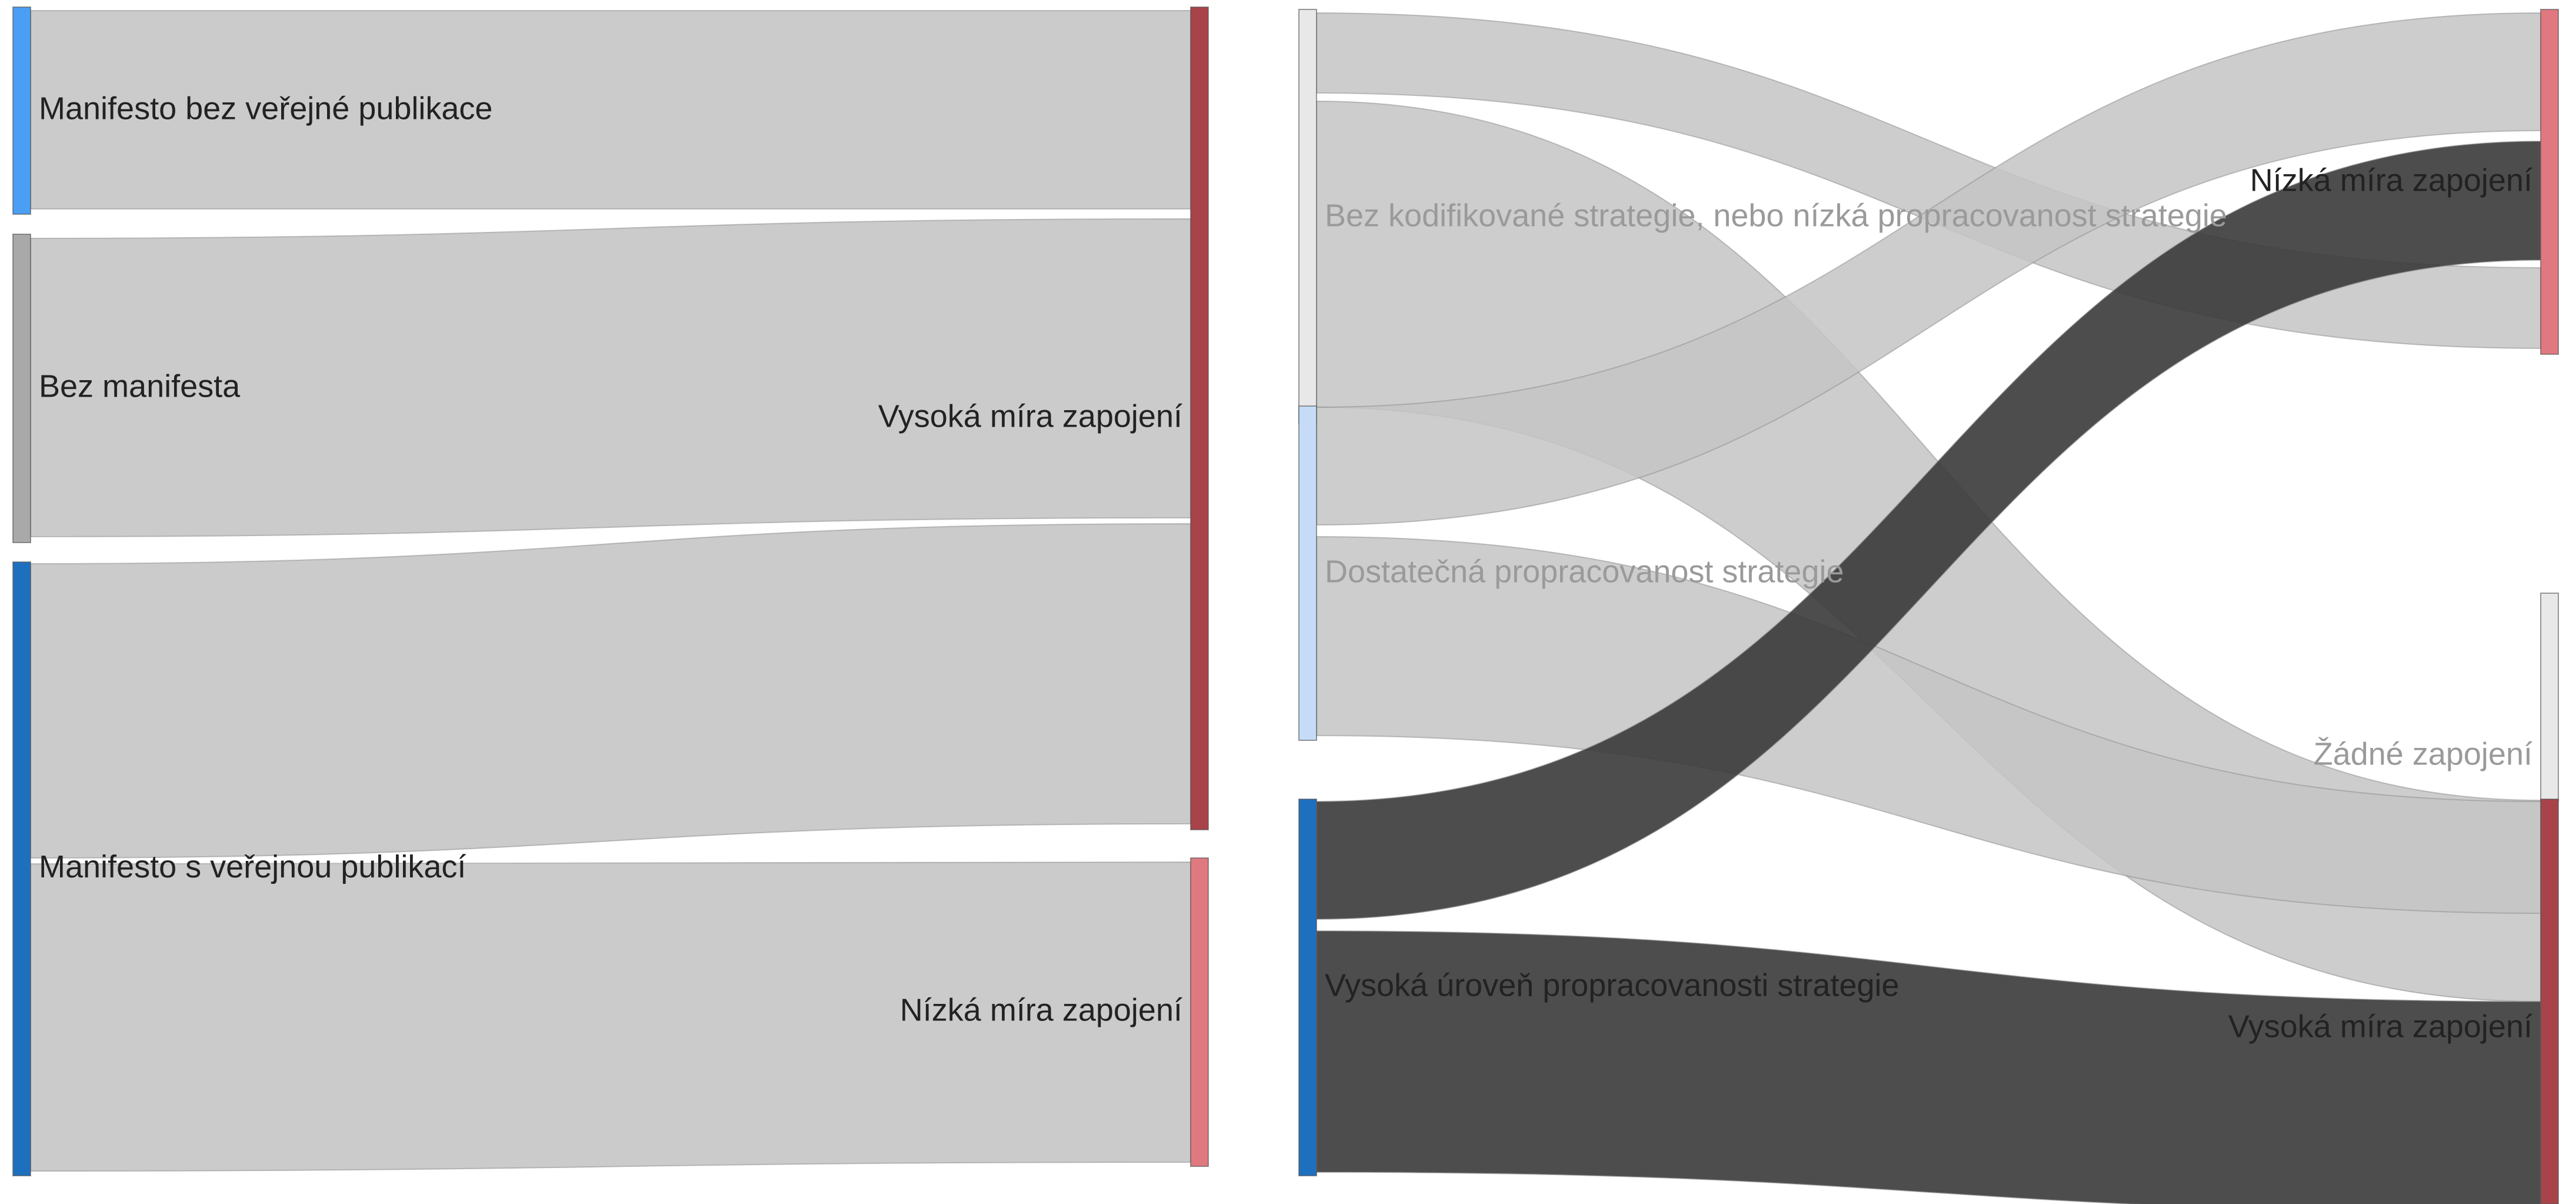 The image size is (2576, 1204). What do you see at coordinates (1307, 988) in the screenshot?
I see `sankey-node-r_vysoka_ur` at bounding box center [1307, 988].